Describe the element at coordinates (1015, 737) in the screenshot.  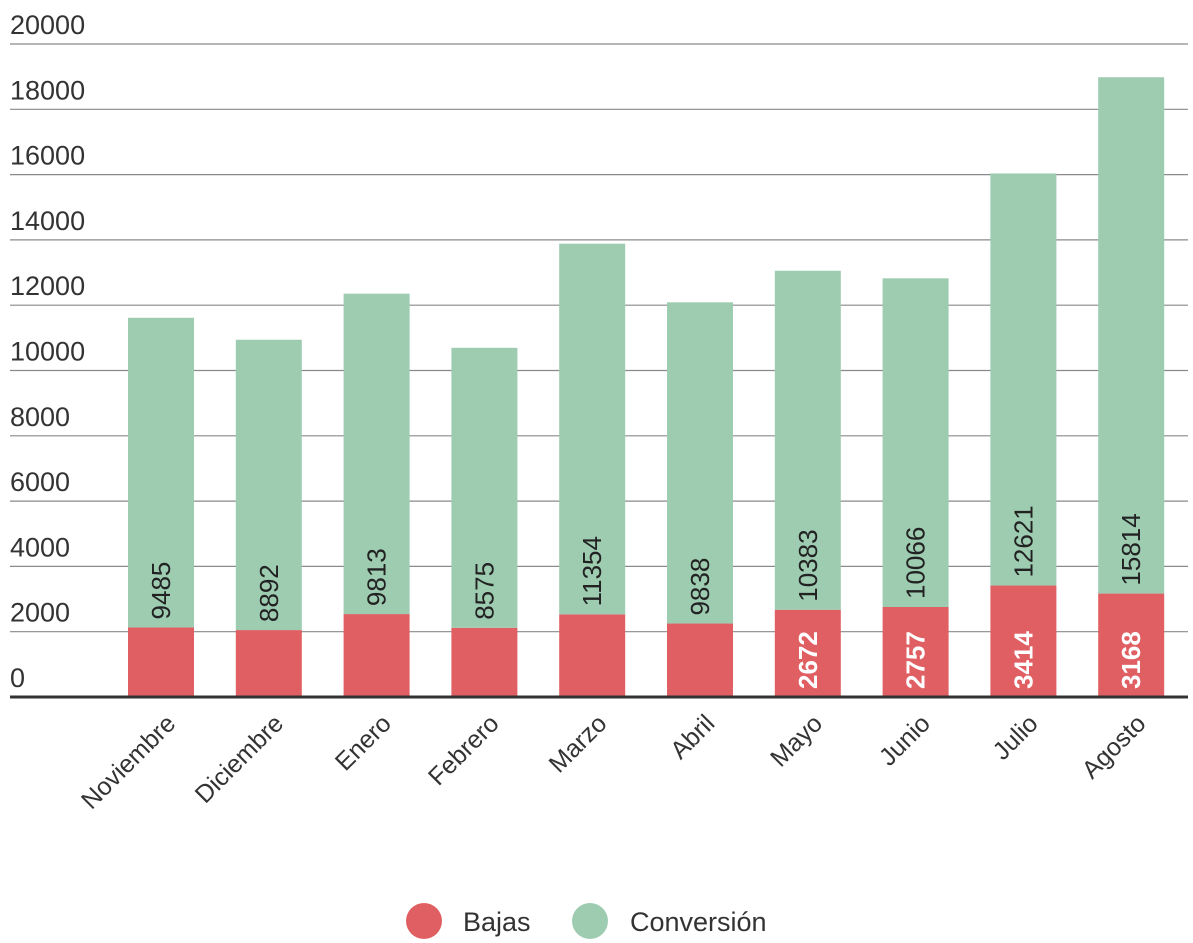
I see `x-tick-label: Julio` at that location.